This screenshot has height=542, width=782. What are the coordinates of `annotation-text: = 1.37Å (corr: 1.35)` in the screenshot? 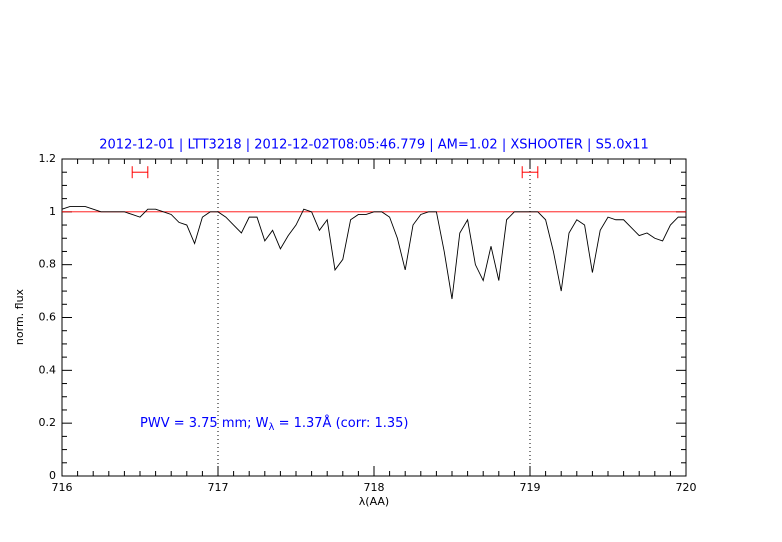 It's located at (341, 423).